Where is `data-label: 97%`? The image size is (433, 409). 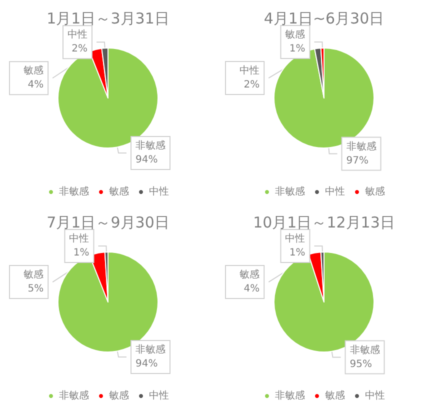
data-label: 97% is located at coordinates (357, 160).